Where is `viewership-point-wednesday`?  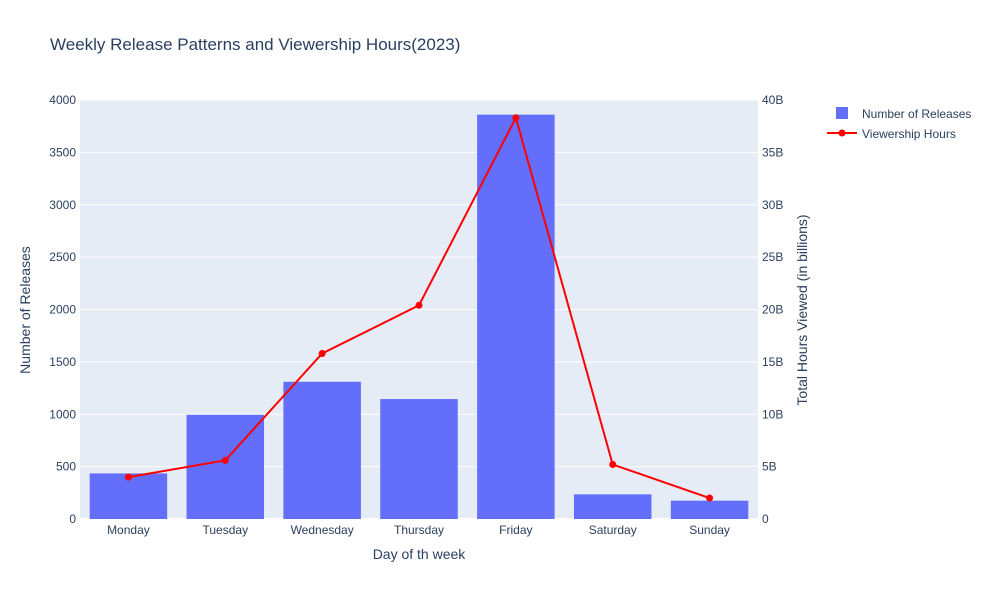 viewership-point-wednesday is located at coordinates (322, 353).